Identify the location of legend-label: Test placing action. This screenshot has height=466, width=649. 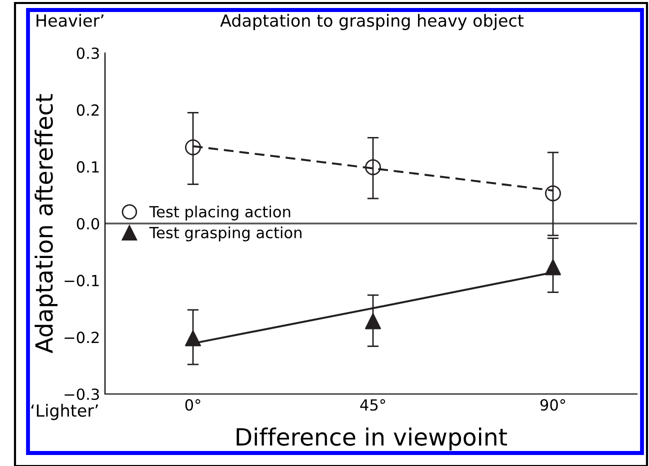
(219, 213).